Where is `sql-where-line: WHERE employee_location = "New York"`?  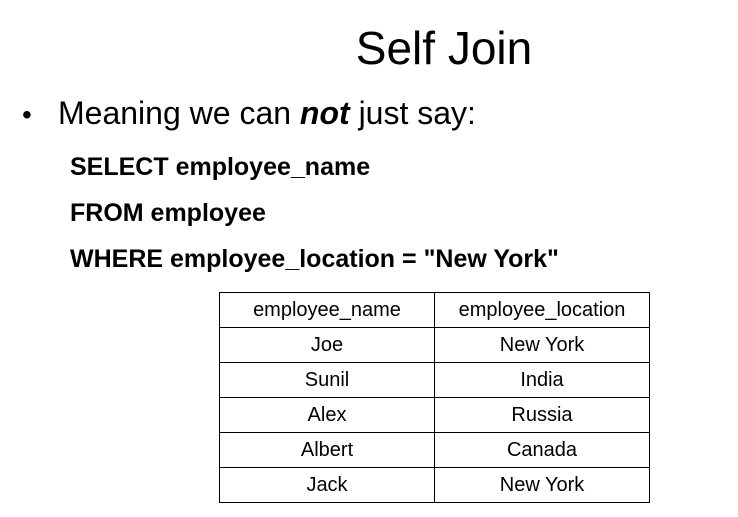 sql-where-line: WHERE employee_location = "New York" is located at coordinates (314, 259).